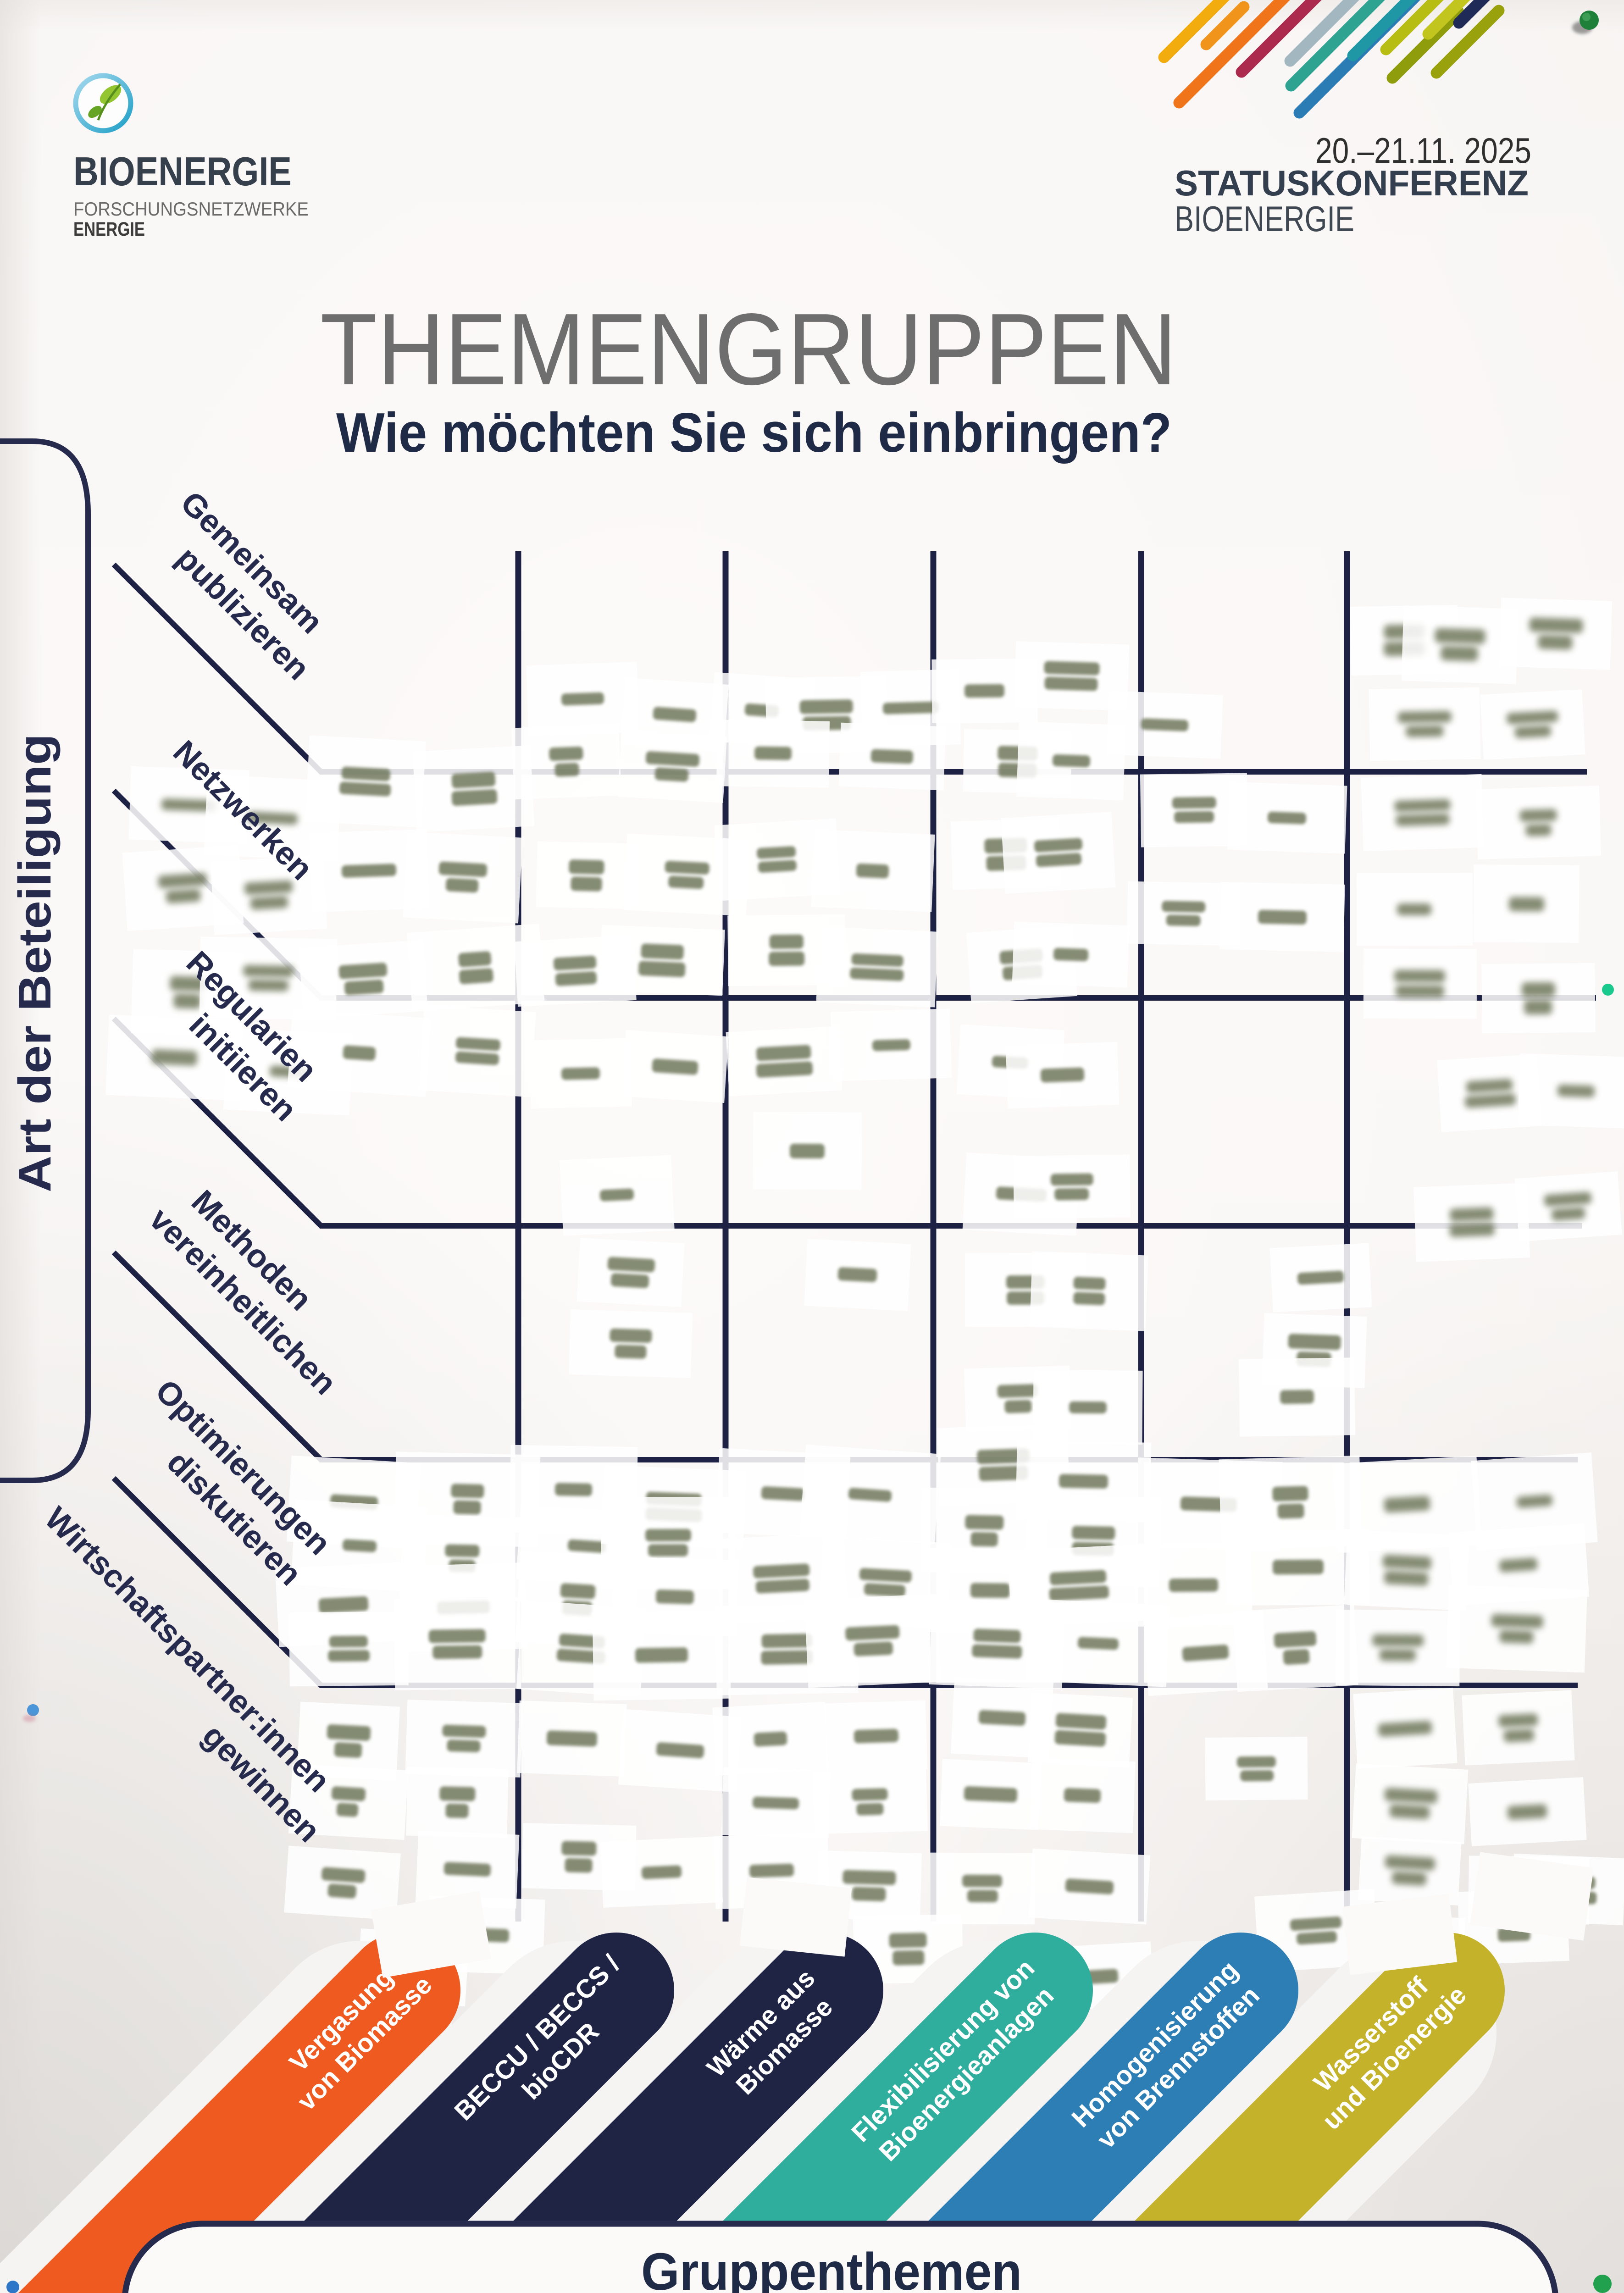 Image resolution: width=1624 pixels, height=2293 pixels. I want to click on svg-text: THEMENGRUPPEN, so click(748, 349).